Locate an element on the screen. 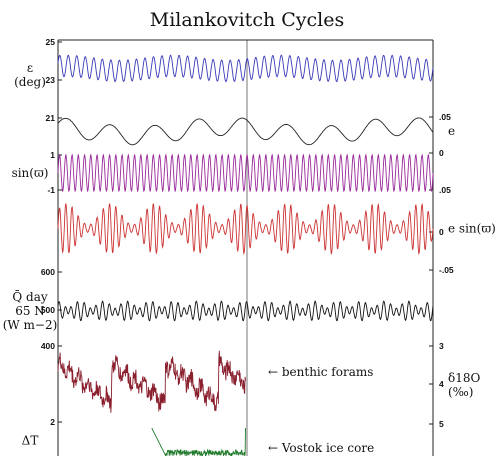 This screenshot has width=498, height=456. axis-label-right: e is located at coordinates (451, 131).